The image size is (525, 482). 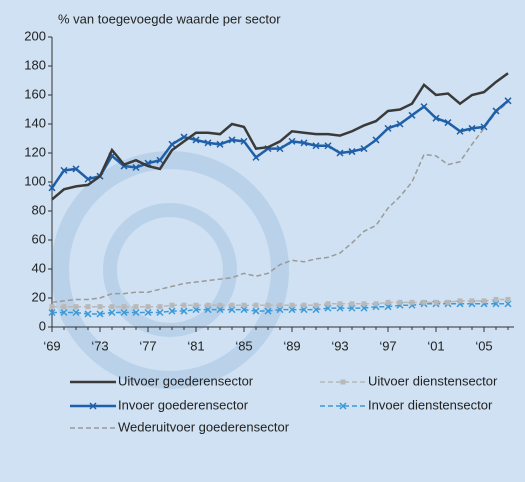 I want to click on x-tick-label: ‘85, so click(x=243, y=345).